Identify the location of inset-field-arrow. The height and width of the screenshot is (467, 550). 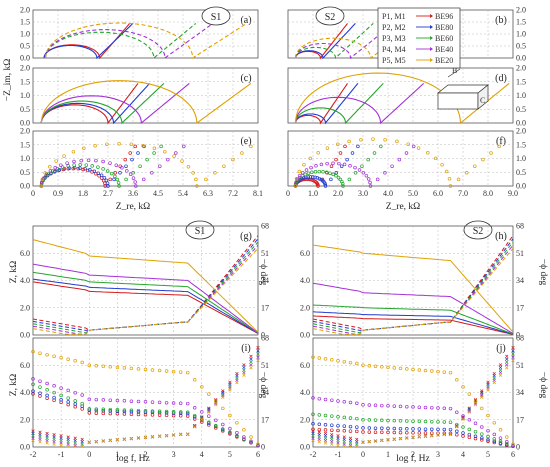
(454, 73).